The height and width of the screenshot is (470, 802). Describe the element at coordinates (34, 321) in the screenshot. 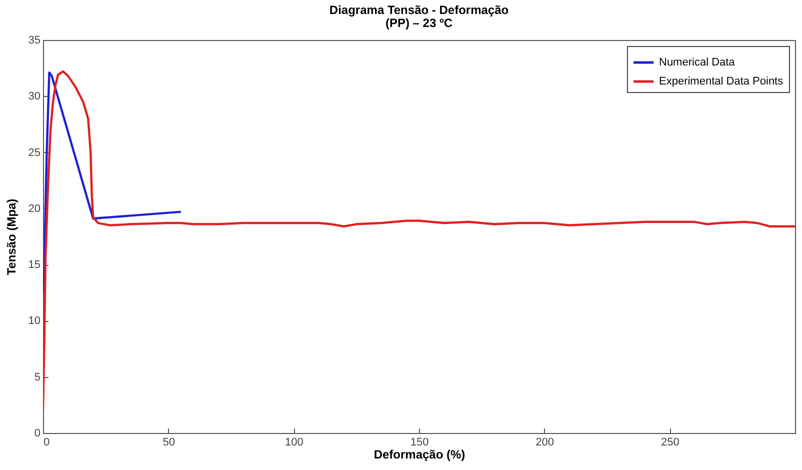

I see `y-tick-label: 10` at that location.